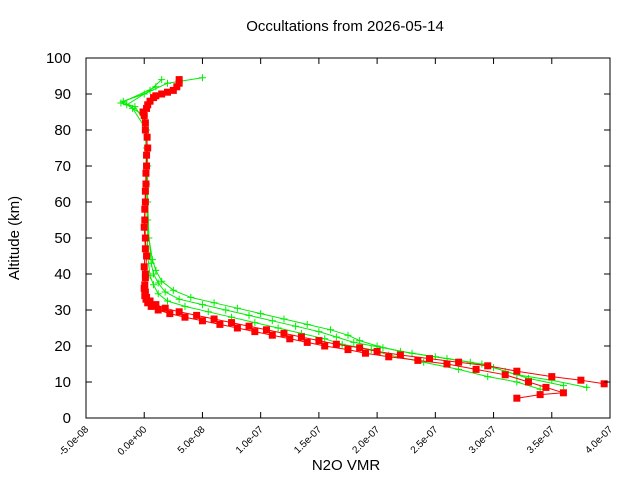  I want to click on chart-title: Occultations from 2026-05-14, so click(345, 26).